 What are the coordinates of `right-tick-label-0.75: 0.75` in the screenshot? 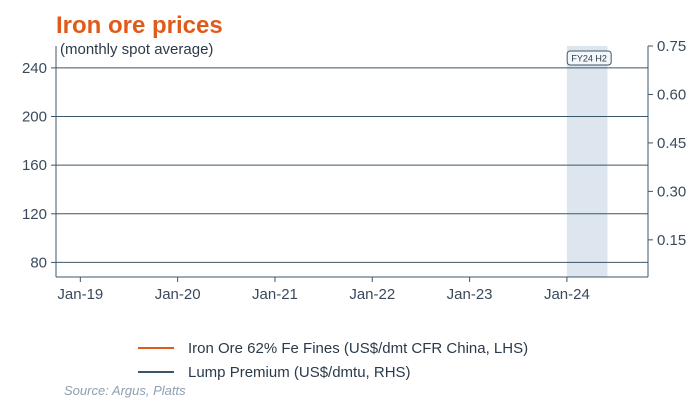 It's located at (671, 46).